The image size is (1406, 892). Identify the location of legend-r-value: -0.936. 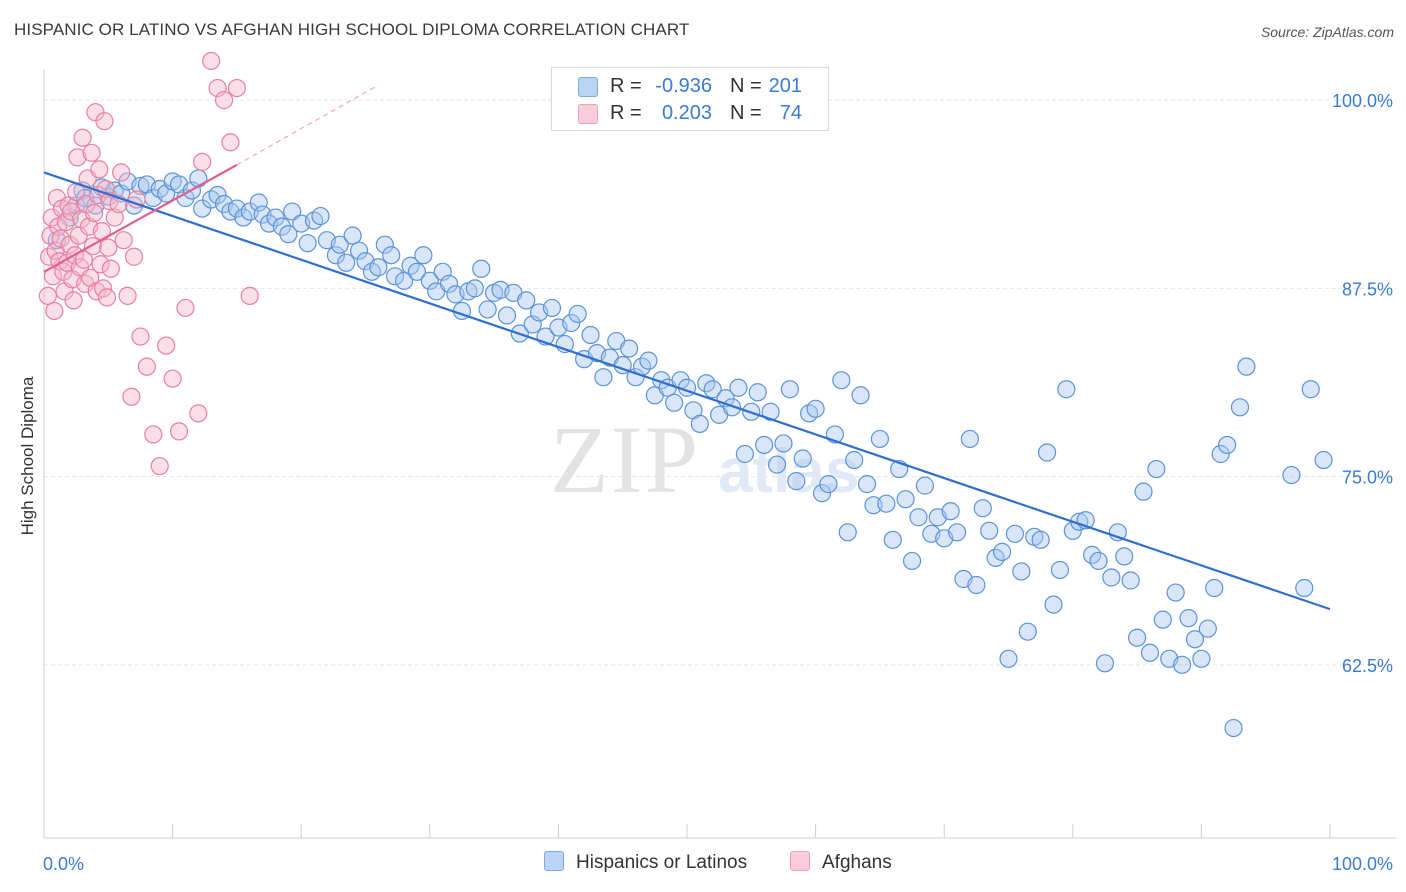
(683, 86).